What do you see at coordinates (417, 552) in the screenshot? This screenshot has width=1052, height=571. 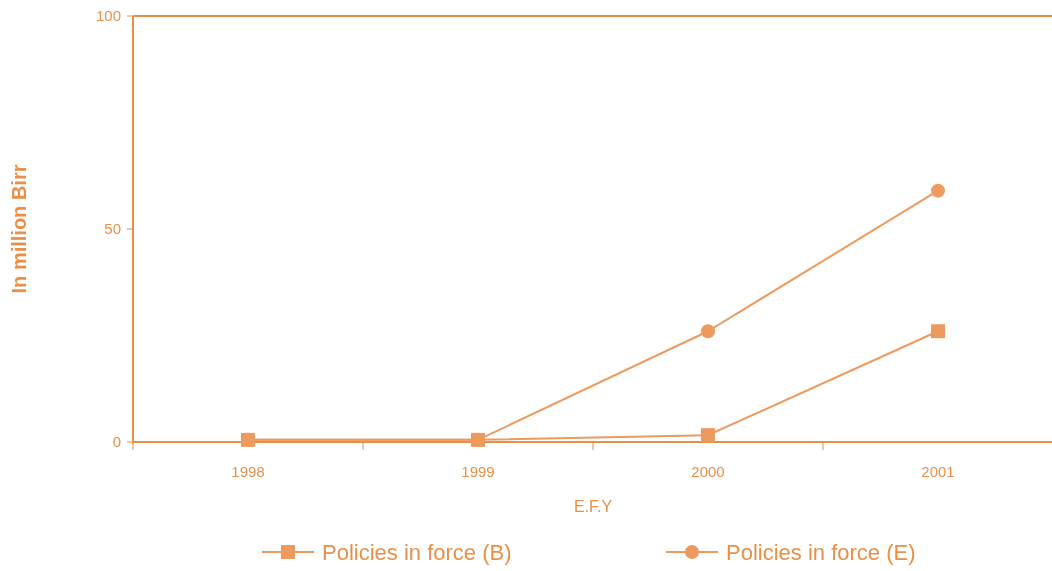 I see `legend-label: Policies in force (B)` at bounding box center [417, 552].